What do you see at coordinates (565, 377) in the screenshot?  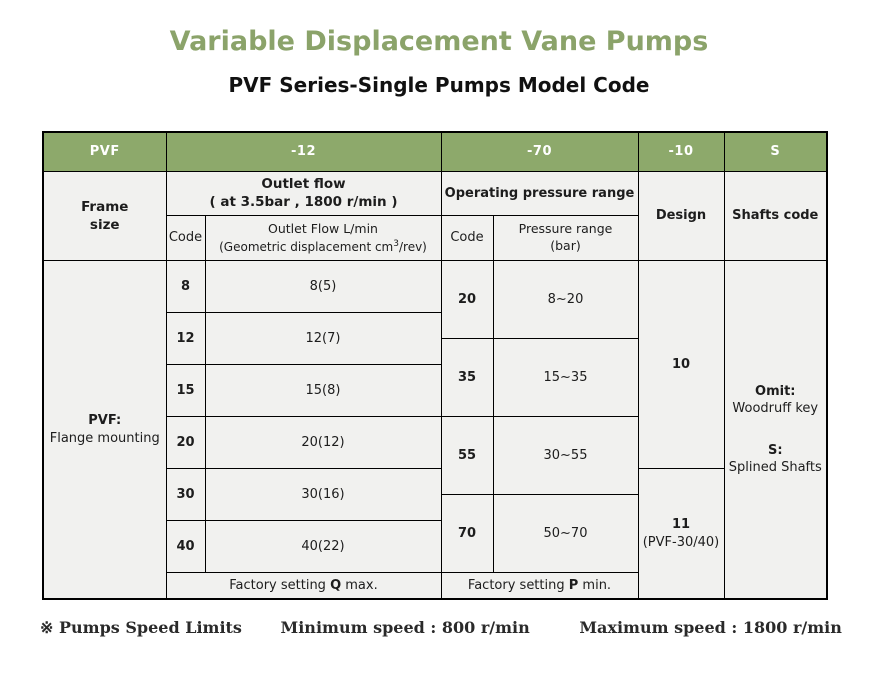 I see `pressure-range-35: 15~35` at bounding box center [565, 377].